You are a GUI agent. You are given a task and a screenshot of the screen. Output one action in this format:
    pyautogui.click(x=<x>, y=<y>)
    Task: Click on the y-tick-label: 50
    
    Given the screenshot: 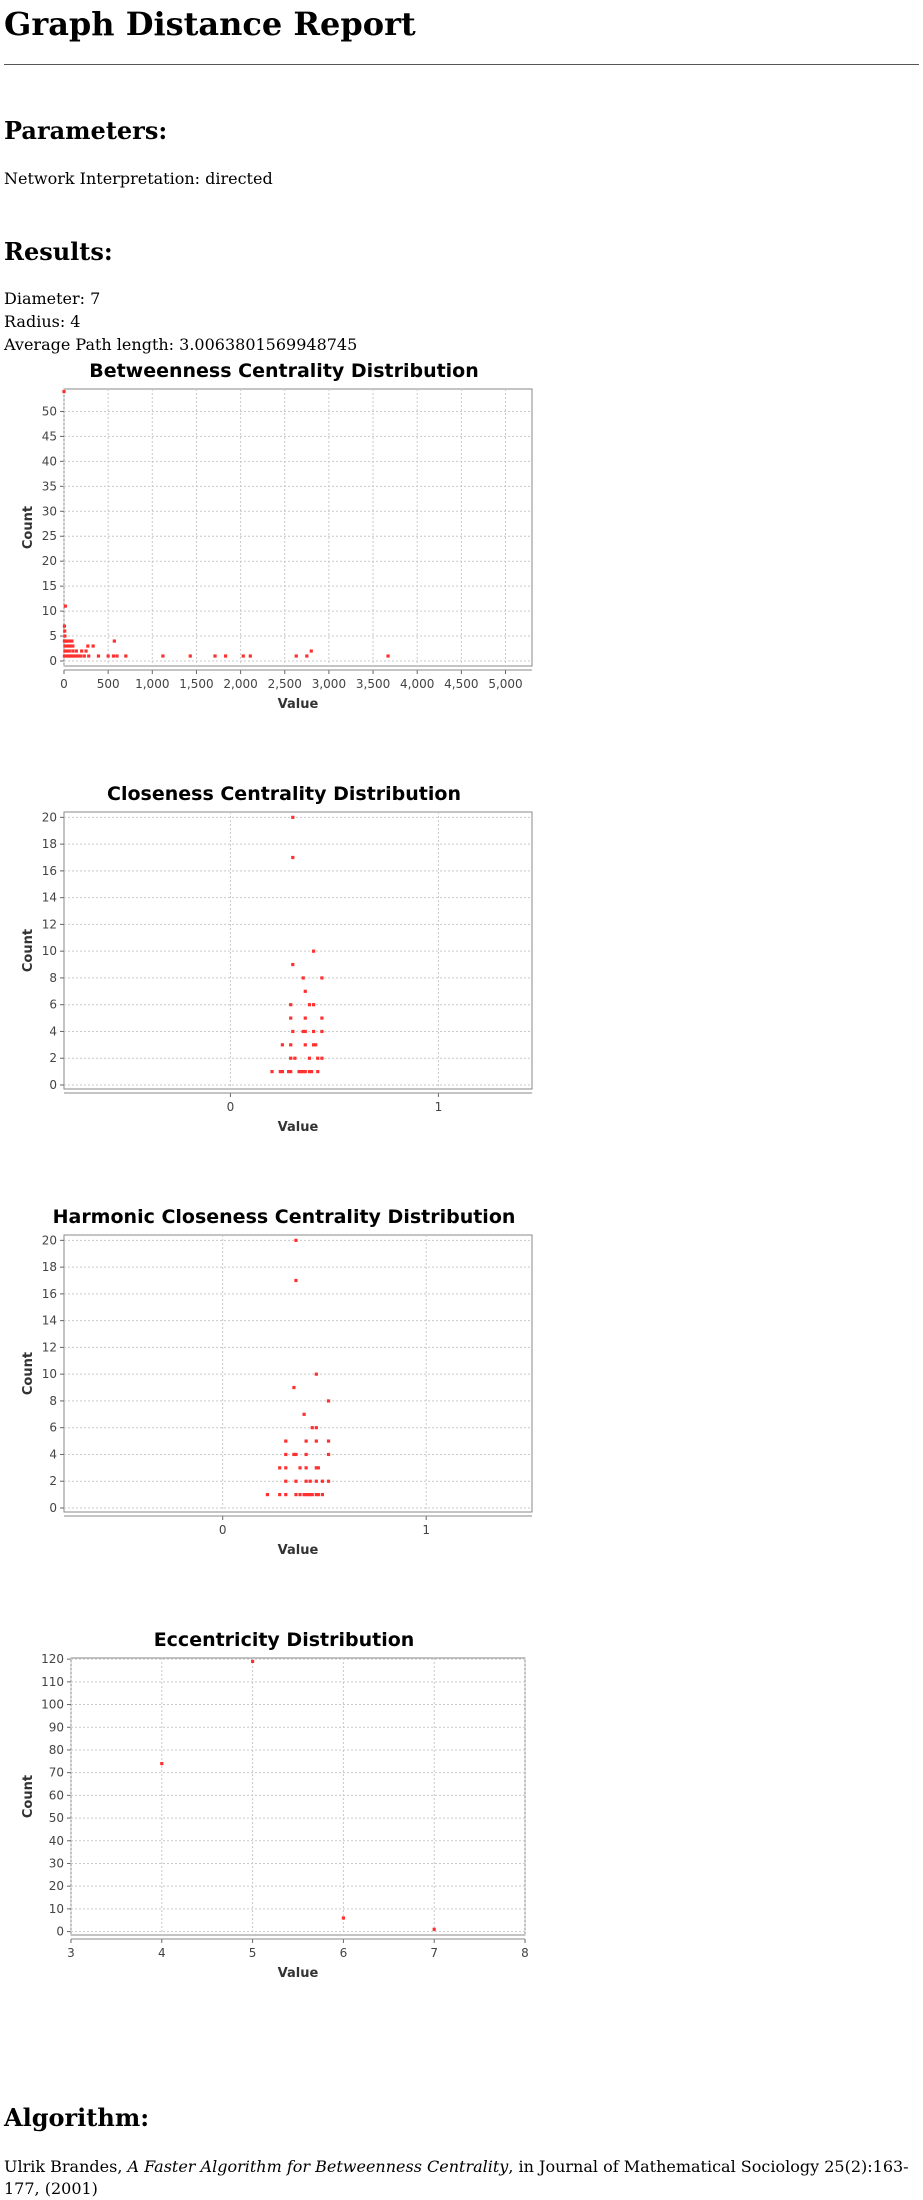 What is the action you would take?
    pyautogui.click(x=49, y=411)
    